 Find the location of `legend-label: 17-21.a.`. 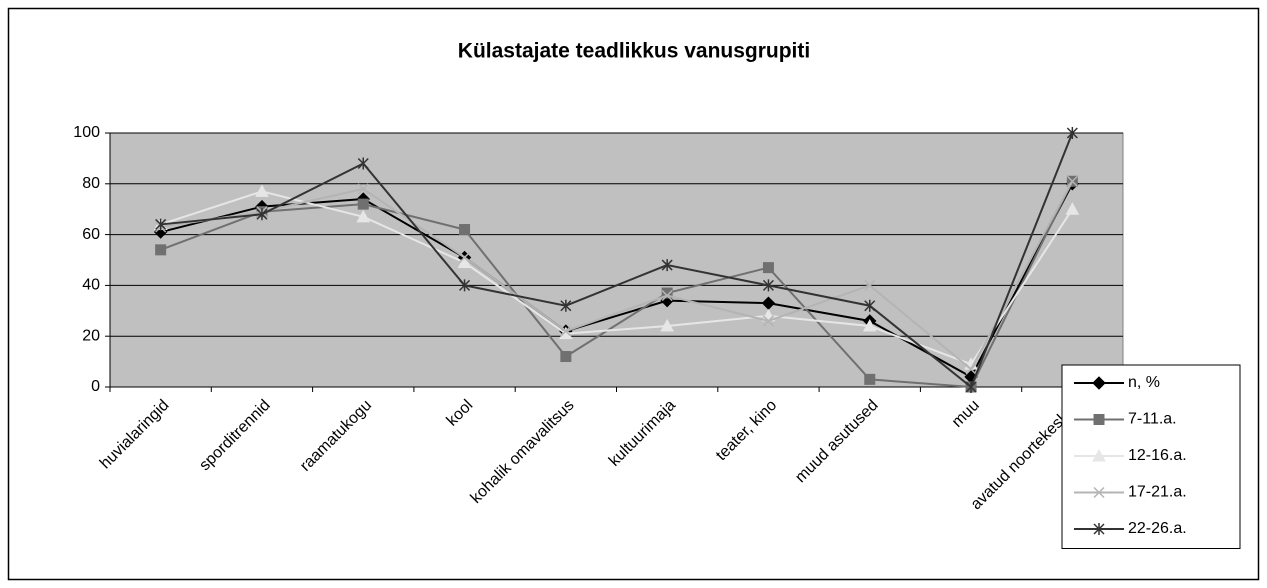

legend-label: 17-21.a. is located at coordinates (1157, 492).